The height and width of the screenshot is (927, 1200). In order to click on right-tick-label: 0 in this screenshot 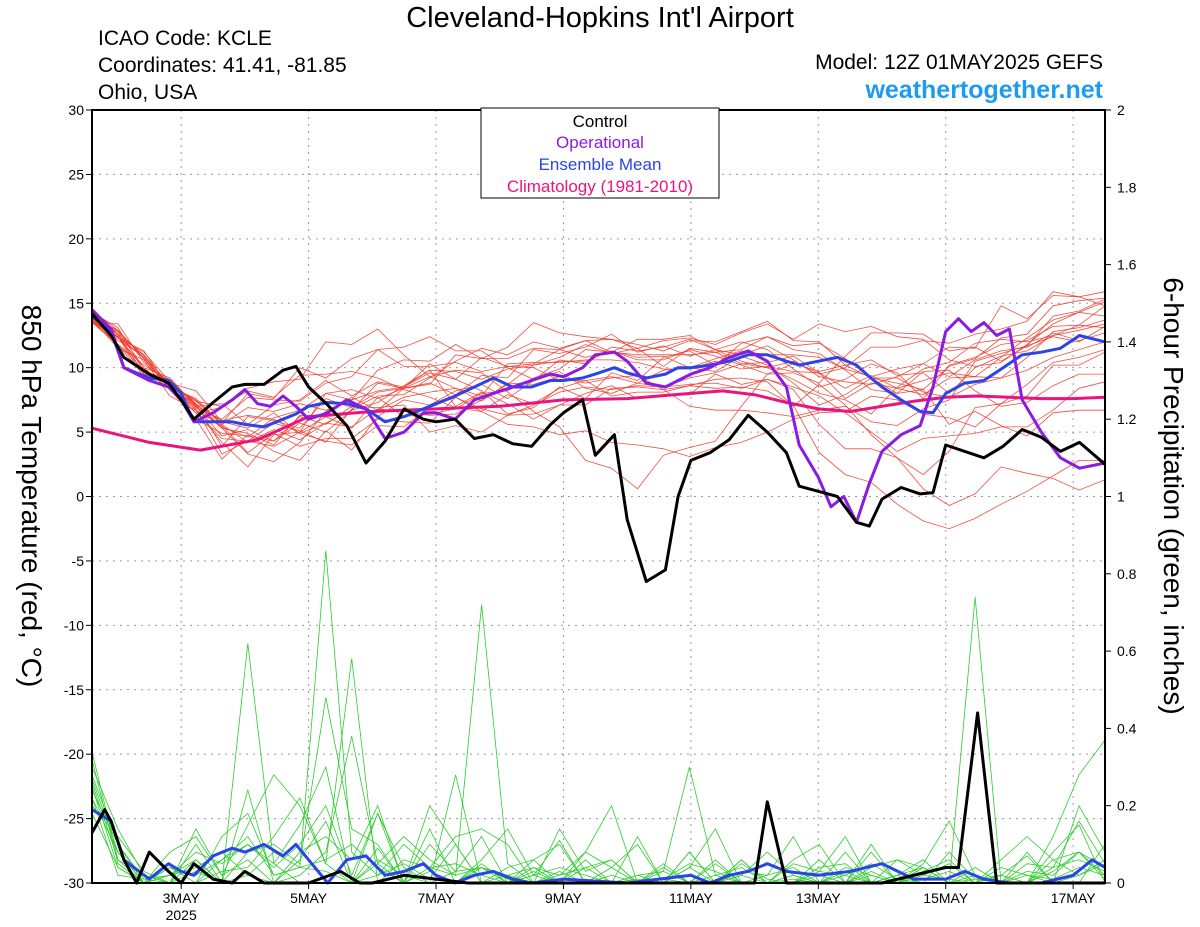, I will do `click(1121, 883)`.